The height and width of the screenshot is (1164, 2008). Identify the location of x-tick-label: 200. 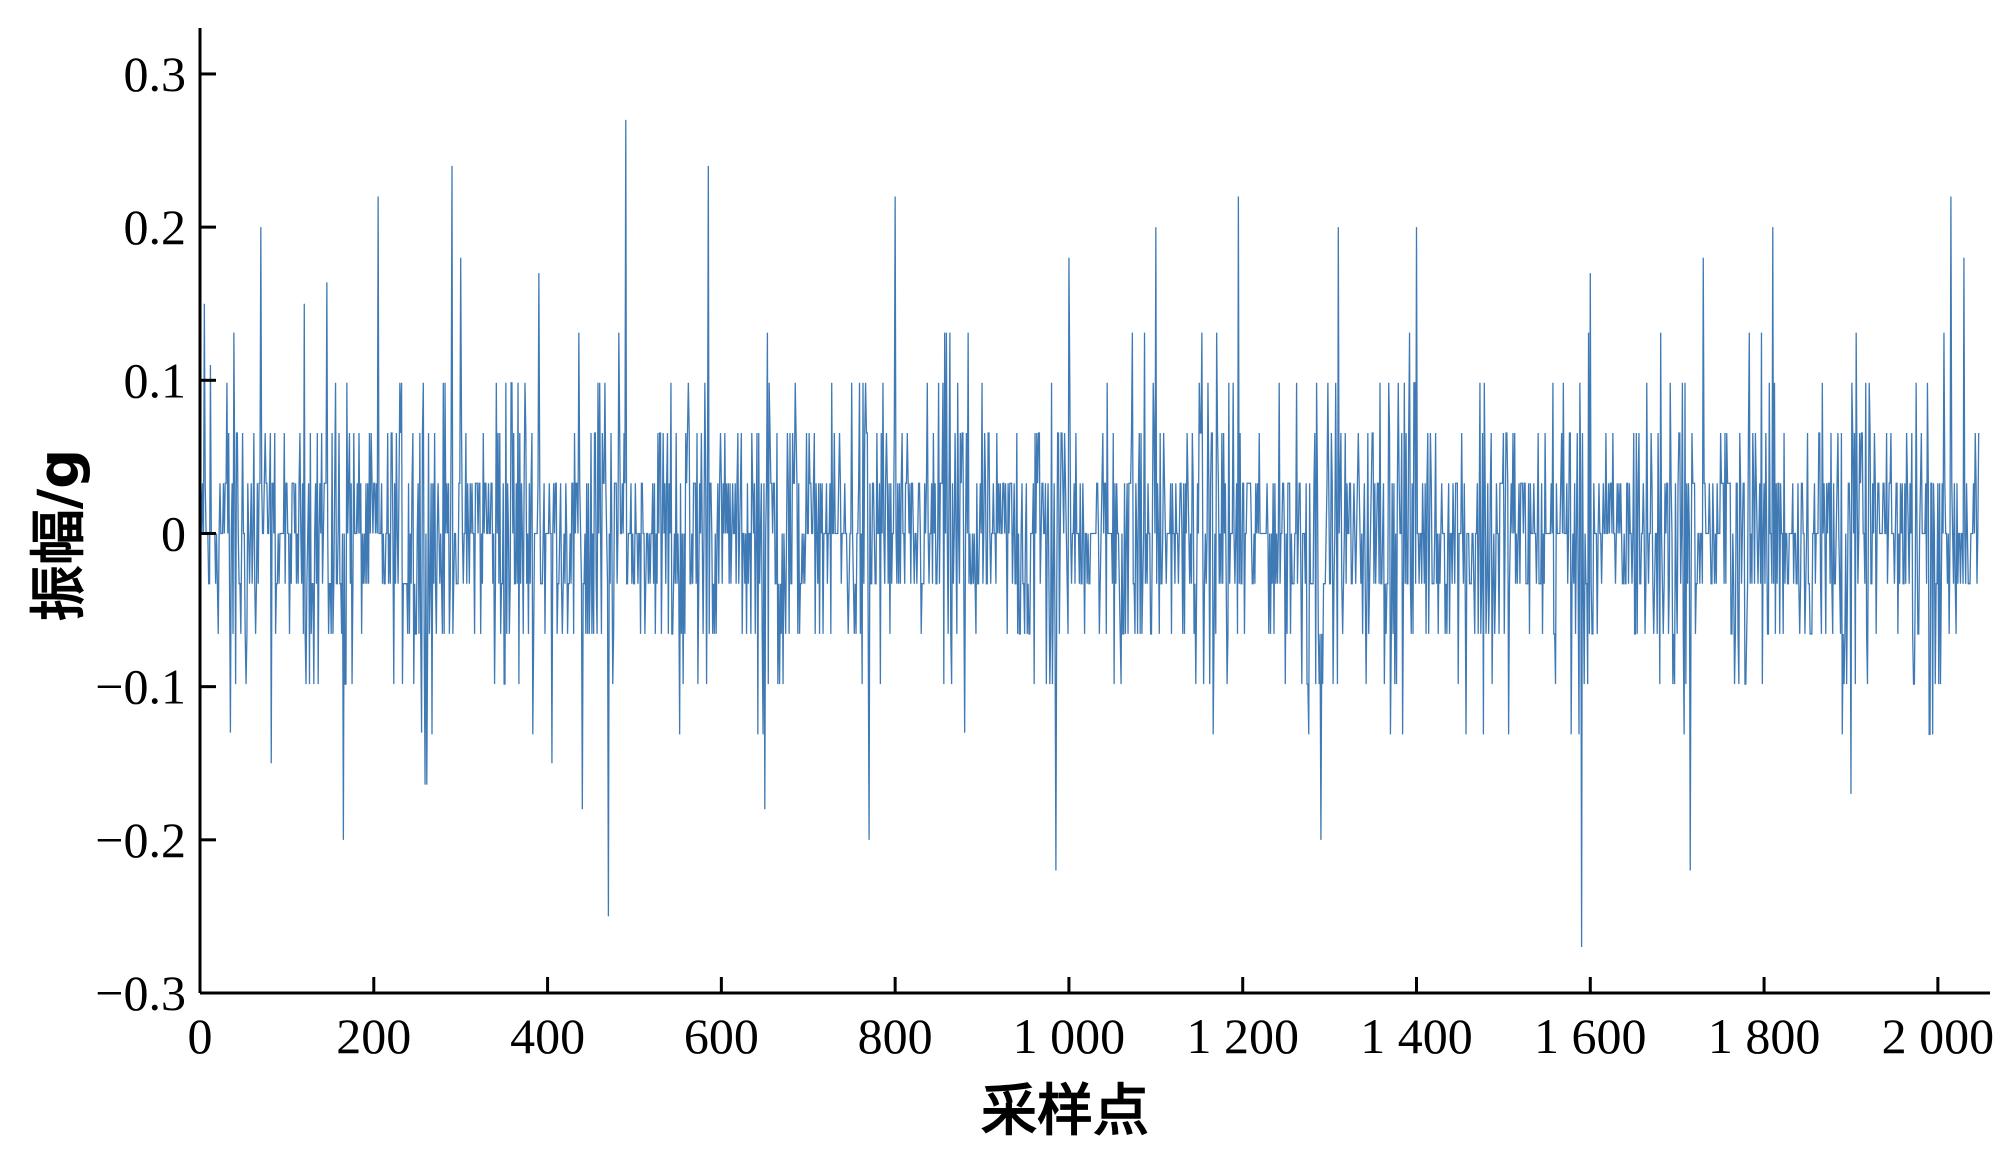
(373, 1036).